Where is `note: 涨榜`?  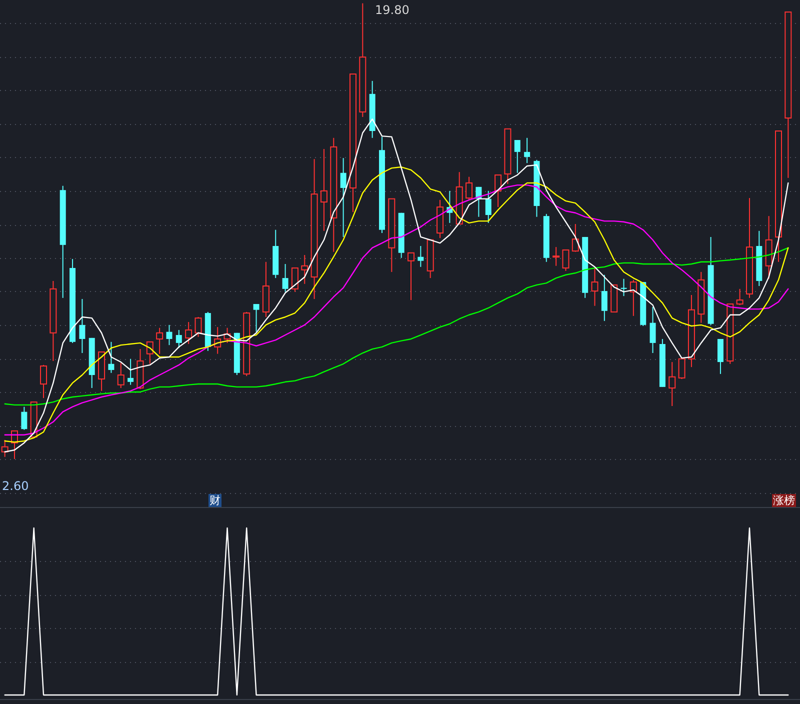 note: 涨榜 is located at coordinates (784, 500).